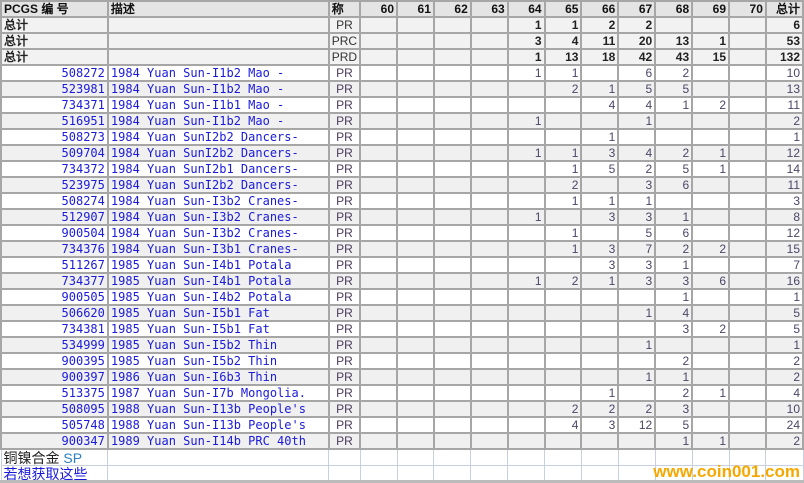 This screenshot has width=804, height=483. Describe the element at coordinates (218, 441) in the screenshot. I see `description-link: 1989 Yuan Sun-I14b PRC 40th` at that location.